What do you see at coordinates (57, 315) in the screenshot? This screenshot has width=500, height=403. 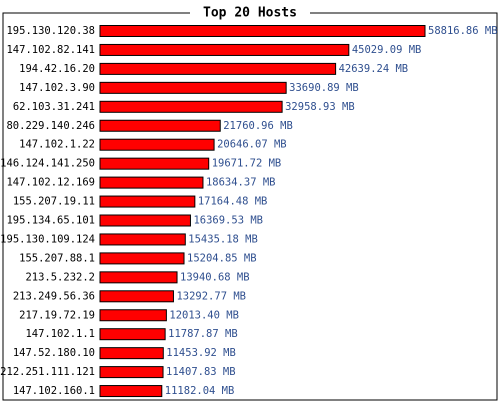 I see `category-label: 217.19.72.19` at bounding box center [57, 315].